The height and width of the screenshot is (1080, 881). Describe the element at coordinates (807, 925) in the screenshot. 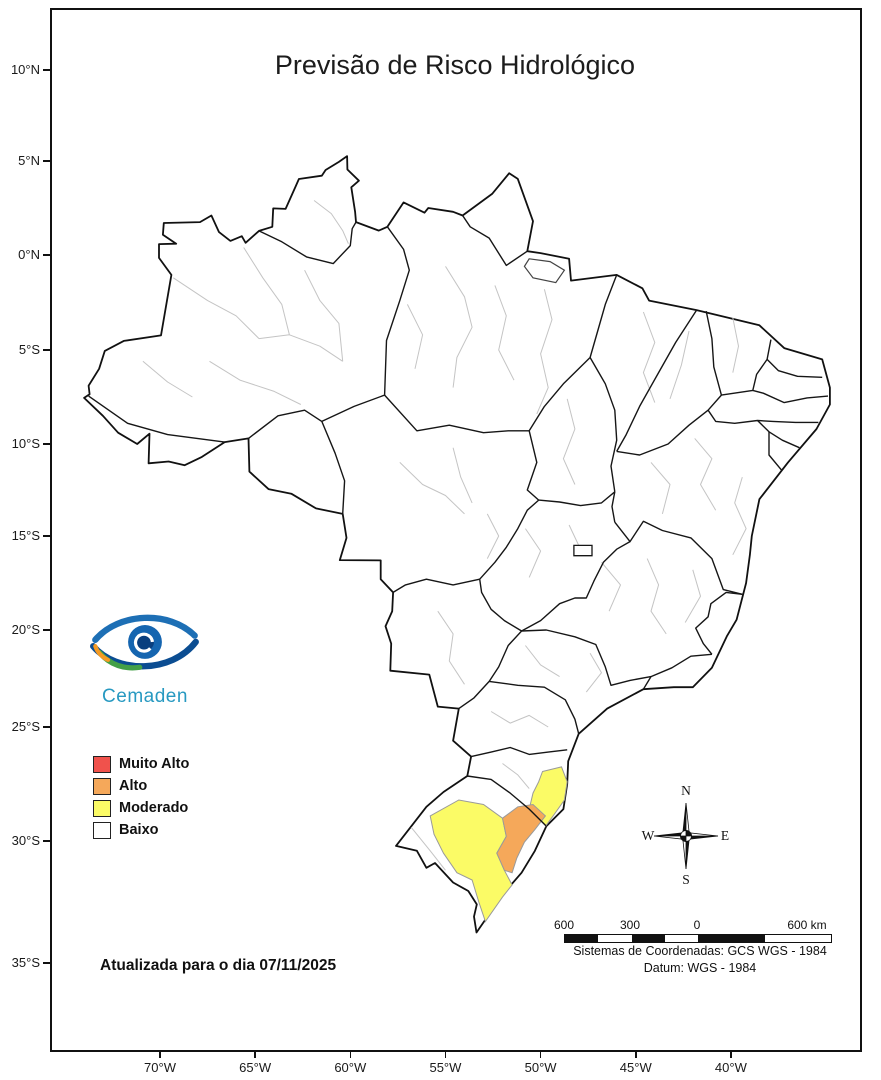

I see `scale-label-600-km: 600 km` at that location.